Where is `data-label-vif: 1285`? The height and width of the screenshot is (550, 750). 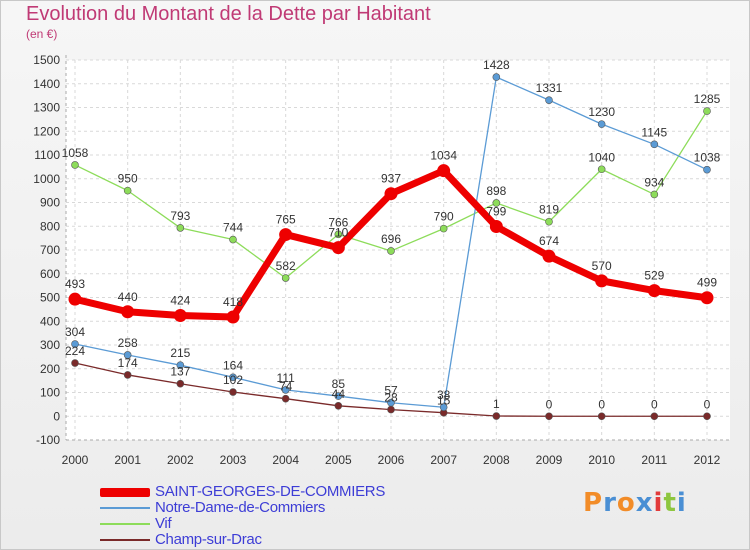 data-label-vif: 1285 is located at coordinates (707, 99).